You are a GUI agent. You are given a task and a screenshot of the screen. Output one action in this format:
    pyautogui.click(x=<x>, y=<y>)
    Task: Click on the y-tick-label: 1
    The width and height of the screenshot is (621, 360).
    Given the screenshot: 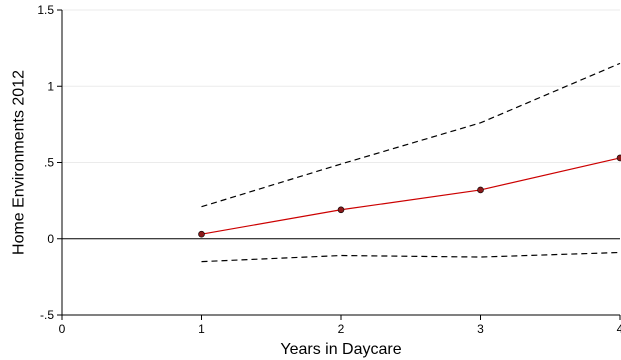 What is the action you would take?
    pyautogui.click(x=50, y=86)
    